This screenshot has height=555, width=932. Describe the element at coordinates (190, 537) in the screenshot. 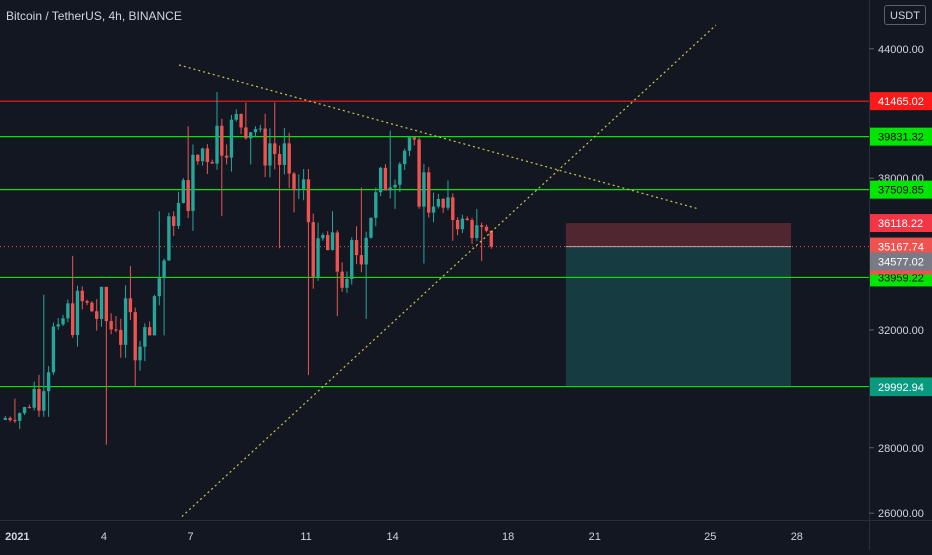

I see `x-tick-label: 7` at that location.